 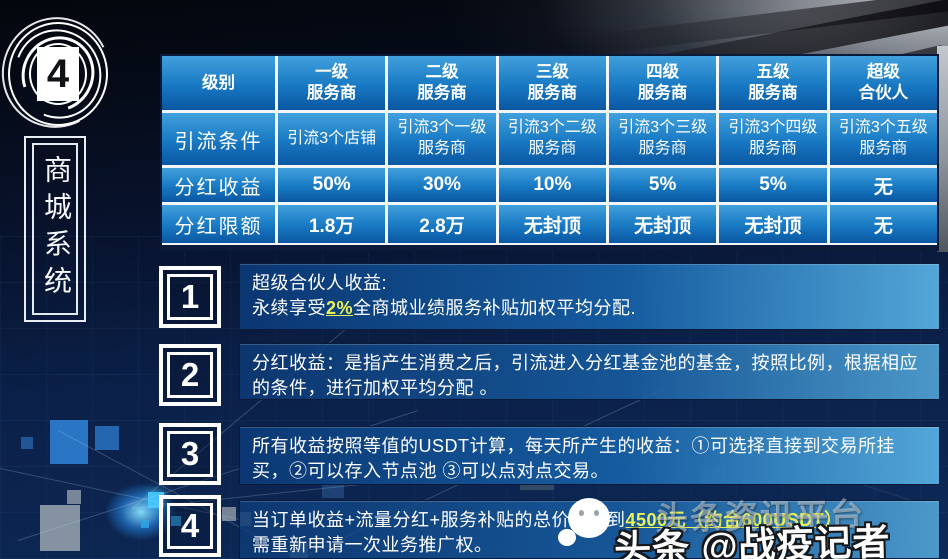 I want to click on watermark-author-text: 头条 @战疫记者, so click(x=752, y=540).